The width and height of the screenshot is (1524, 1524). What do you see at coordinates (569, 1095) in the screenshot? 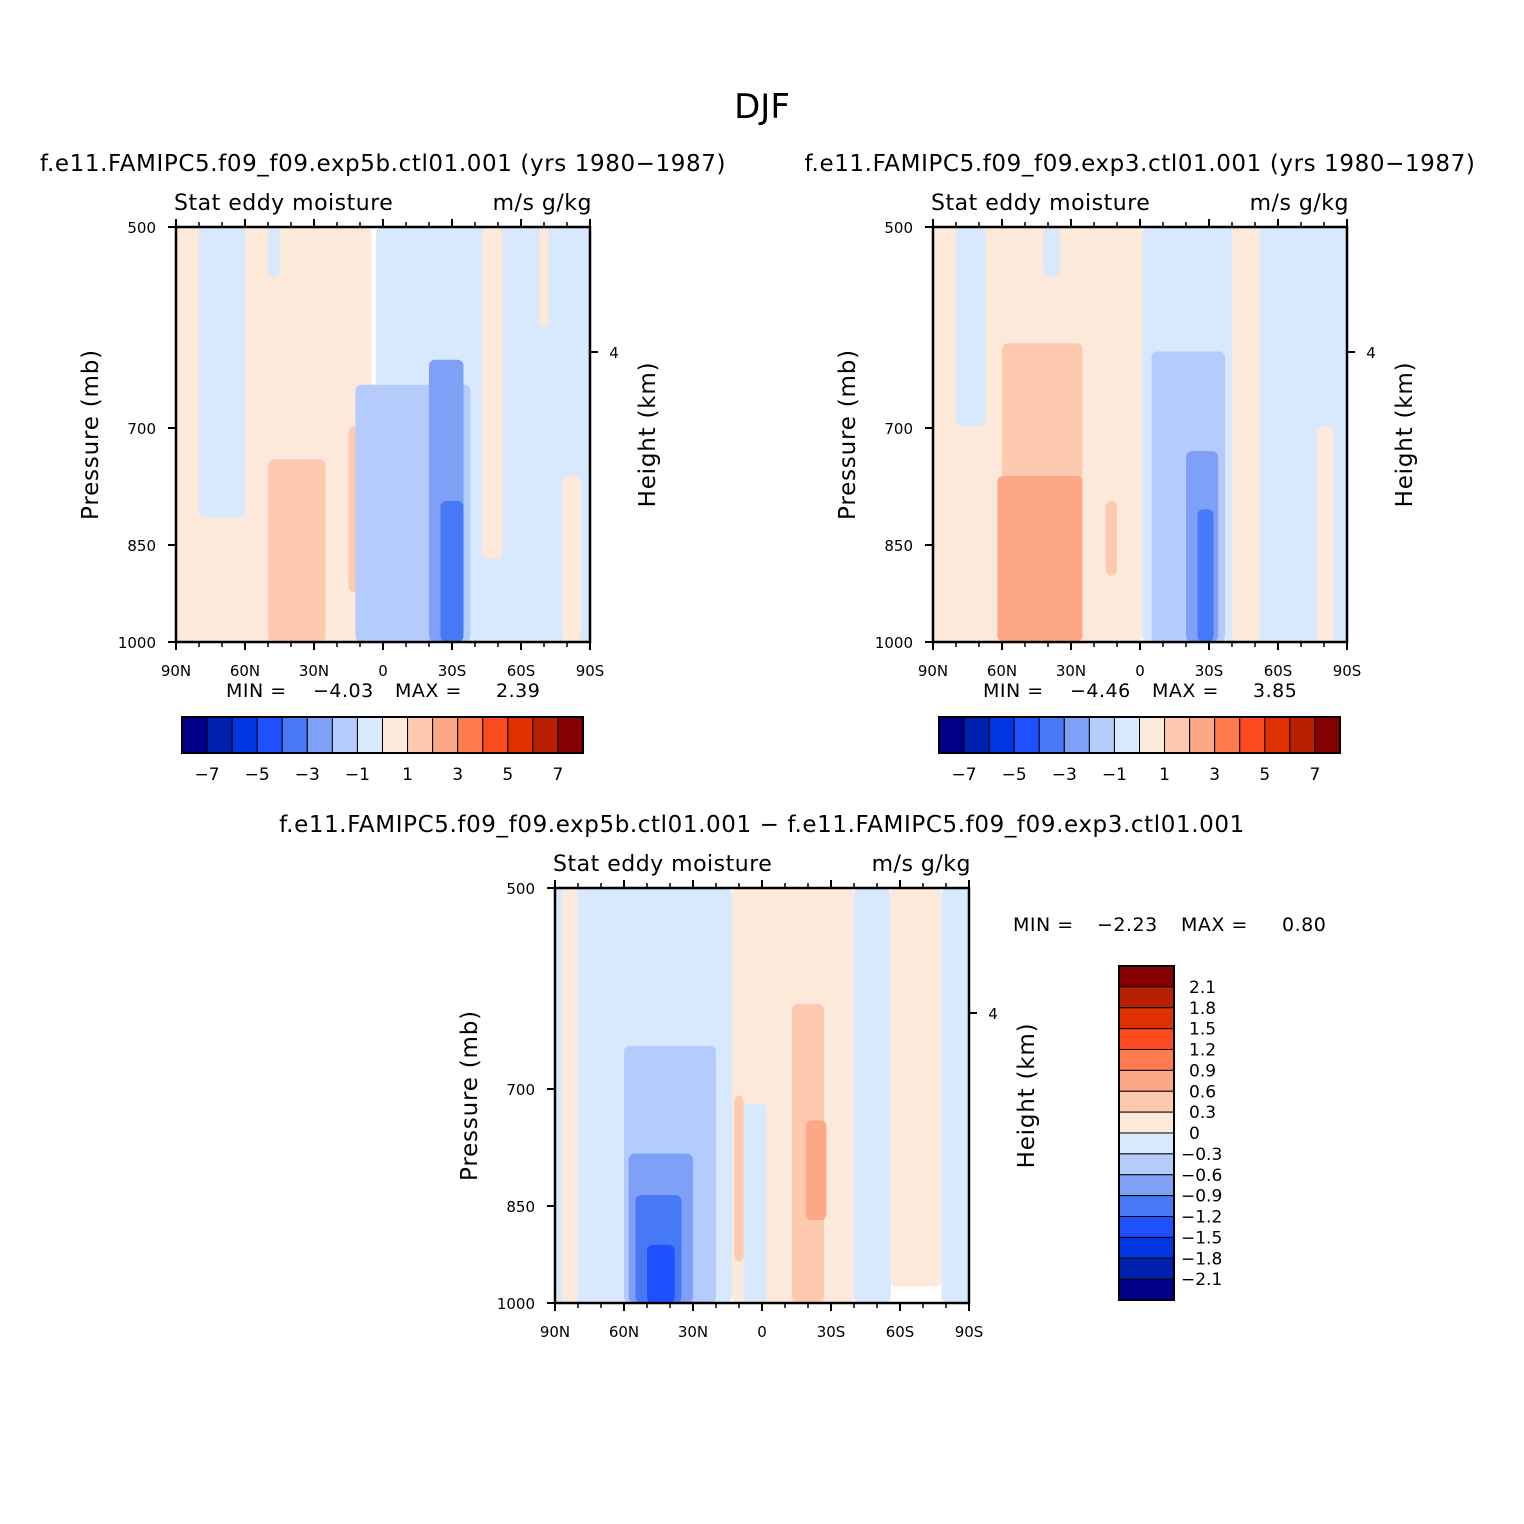
I see `contour-region-nh-pos-strip` at bounding box center [569, 1095].